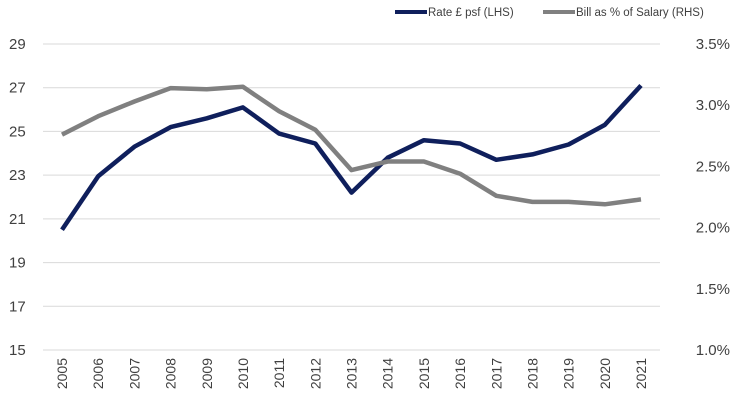 Image resolution: width=740 pixels, height=413 pixels. Describe the element at coordinates (713, 350) in the screenshot. I see `right-tick-label: 1.0%` at that location.